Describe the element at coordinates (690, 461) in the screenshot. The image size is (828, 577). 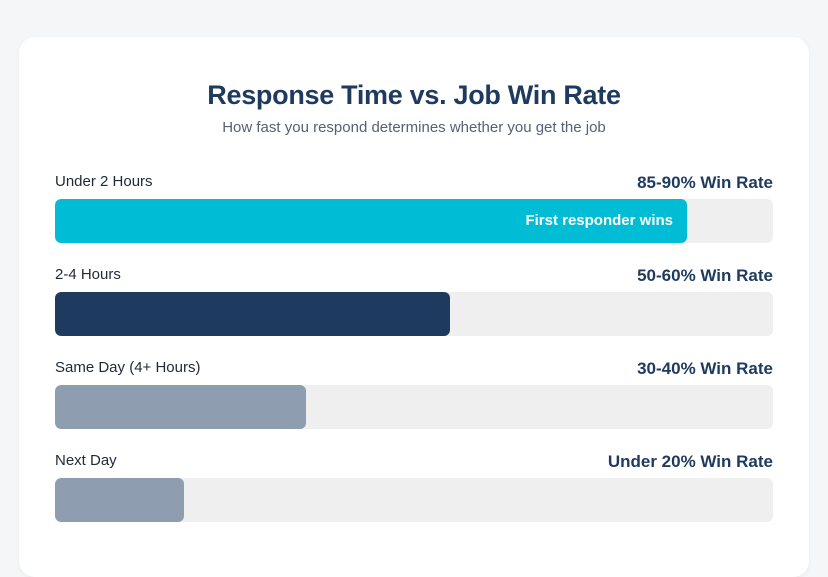
I see `win-rate-label: Under 20% Win Rate` at that location.